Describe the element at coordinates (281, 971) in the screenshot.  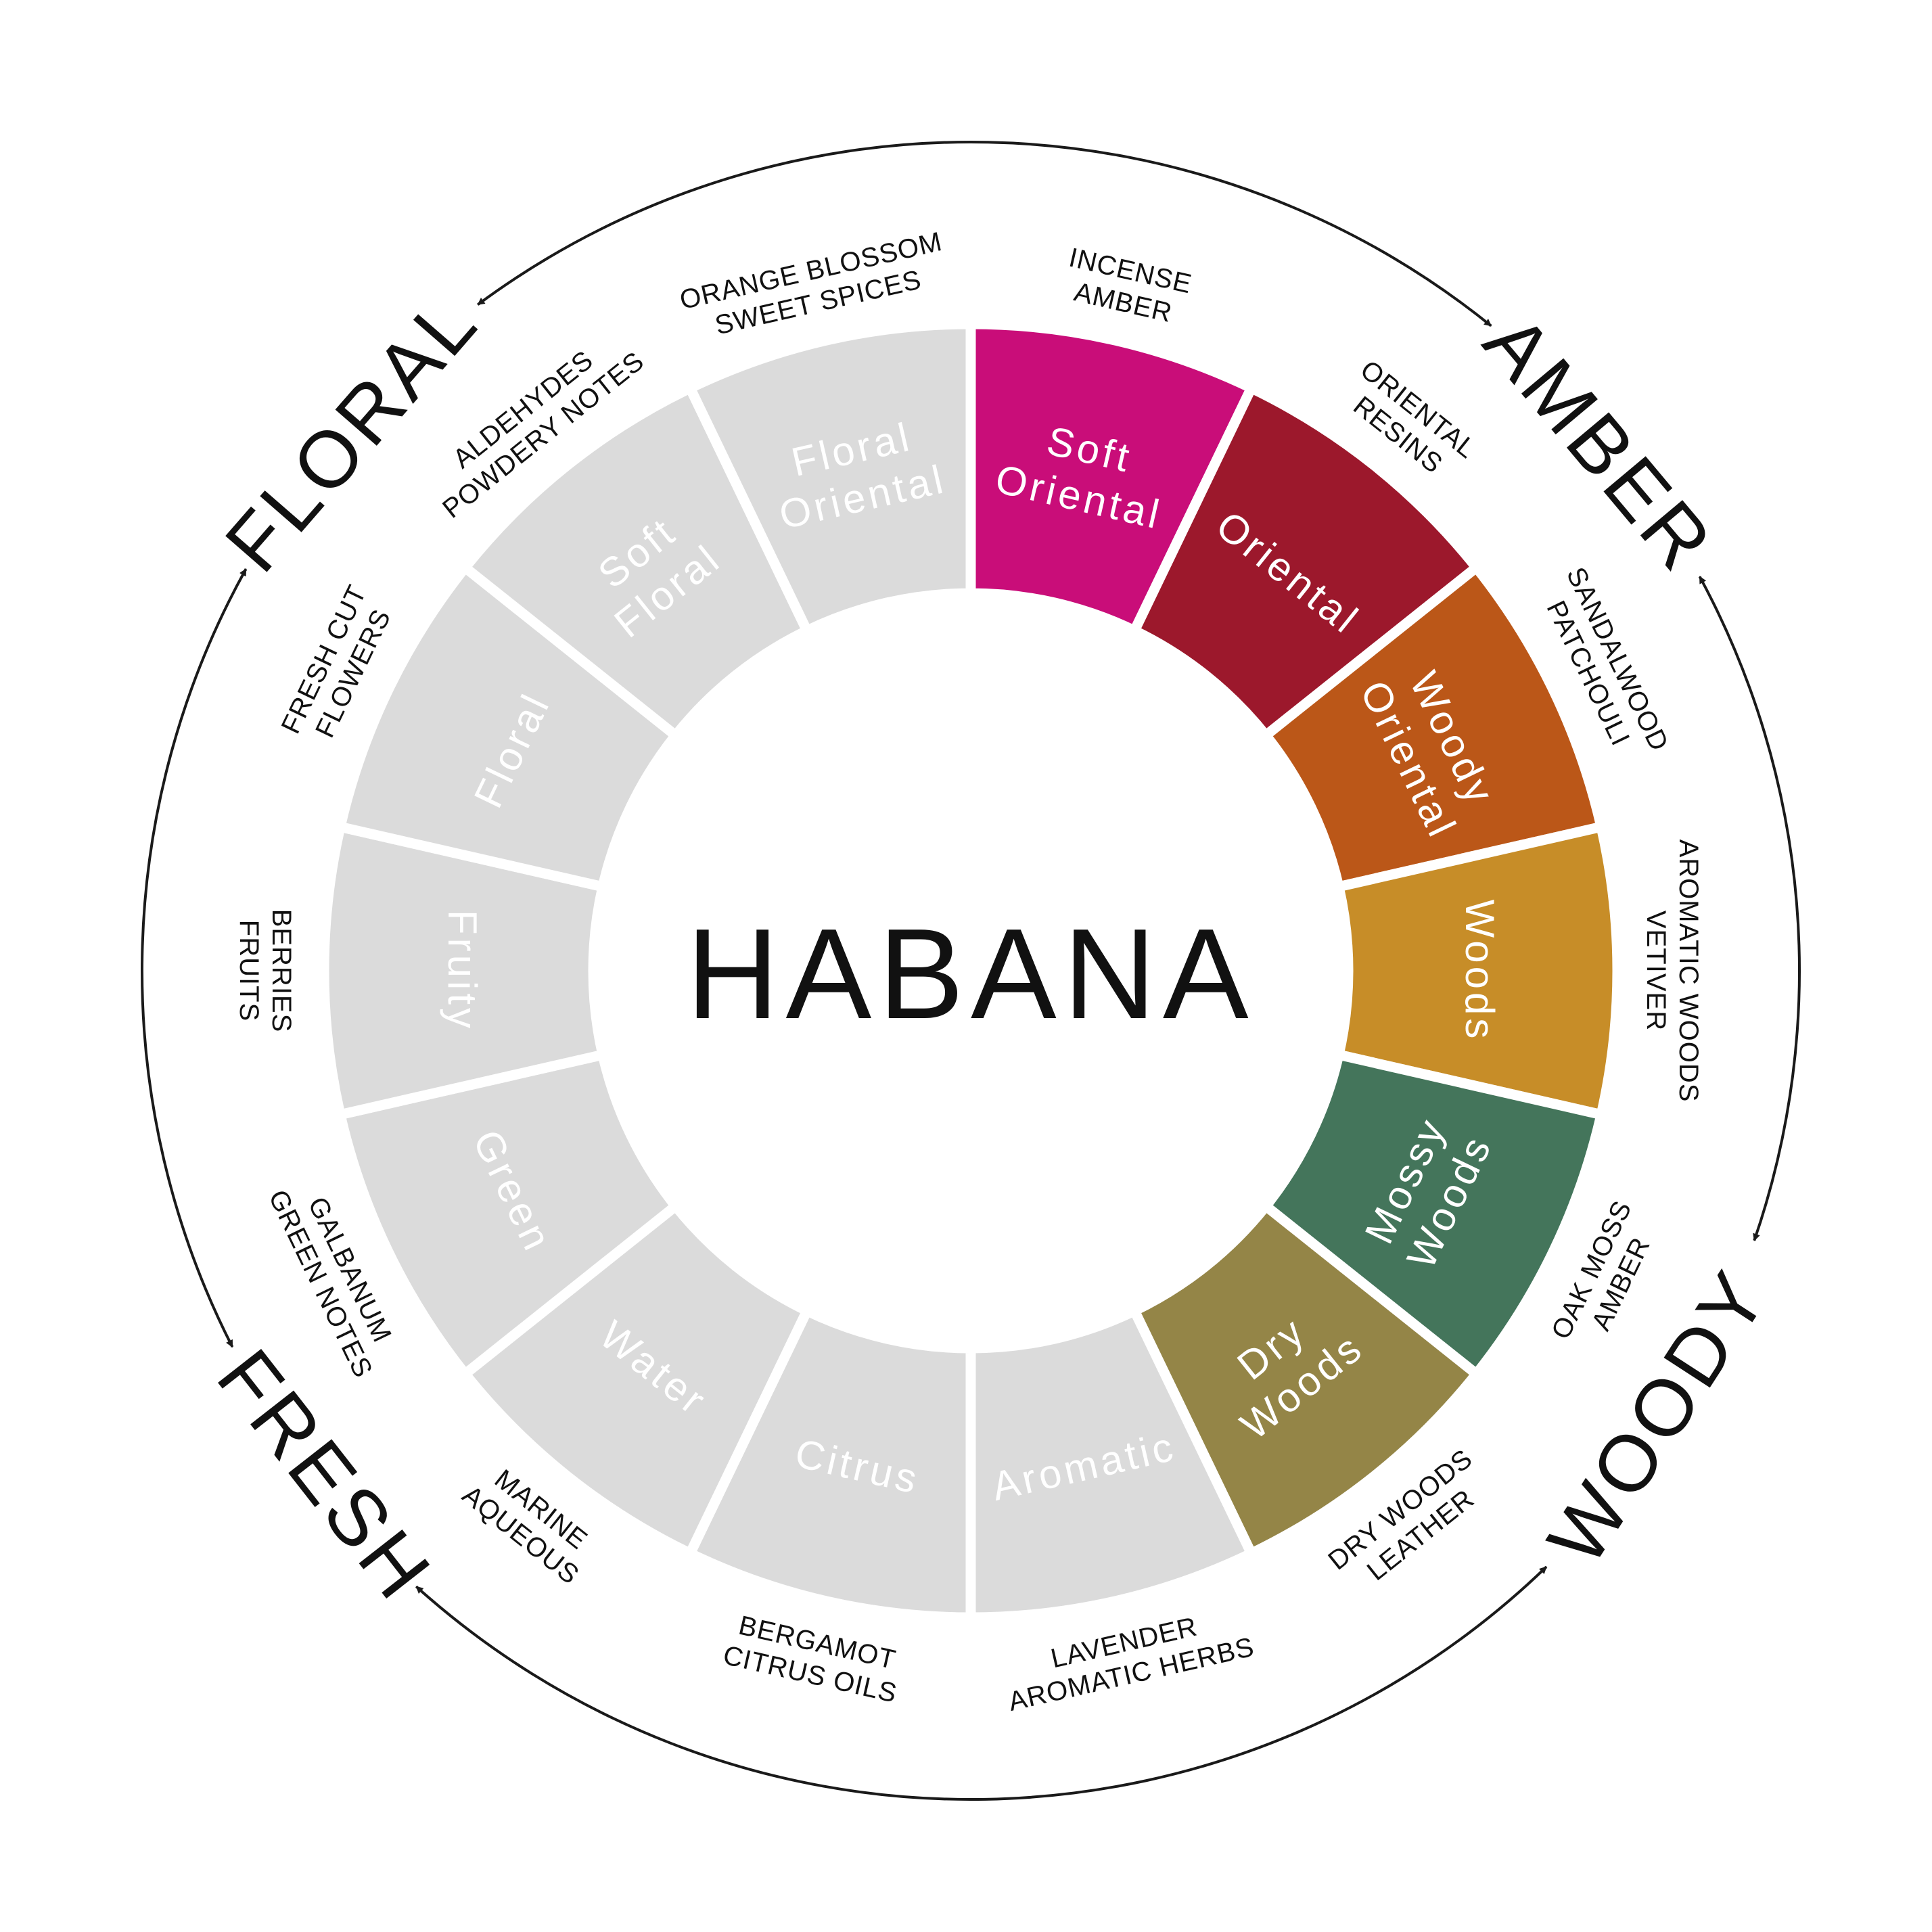
I see `note-line: BERRIES` at that location.